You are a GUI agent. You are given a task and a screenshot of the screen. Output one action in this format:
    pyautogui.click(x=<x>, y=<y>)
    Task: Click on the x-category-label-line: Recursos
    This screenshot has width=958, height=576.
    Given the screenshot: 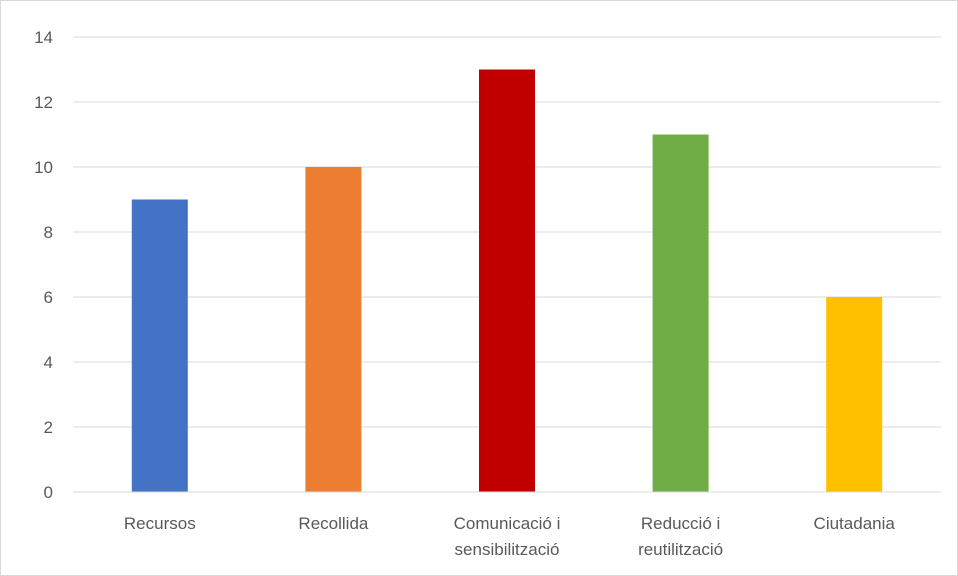 What is the action you would take?
    pyautogui.click(x=160, y=523)
    